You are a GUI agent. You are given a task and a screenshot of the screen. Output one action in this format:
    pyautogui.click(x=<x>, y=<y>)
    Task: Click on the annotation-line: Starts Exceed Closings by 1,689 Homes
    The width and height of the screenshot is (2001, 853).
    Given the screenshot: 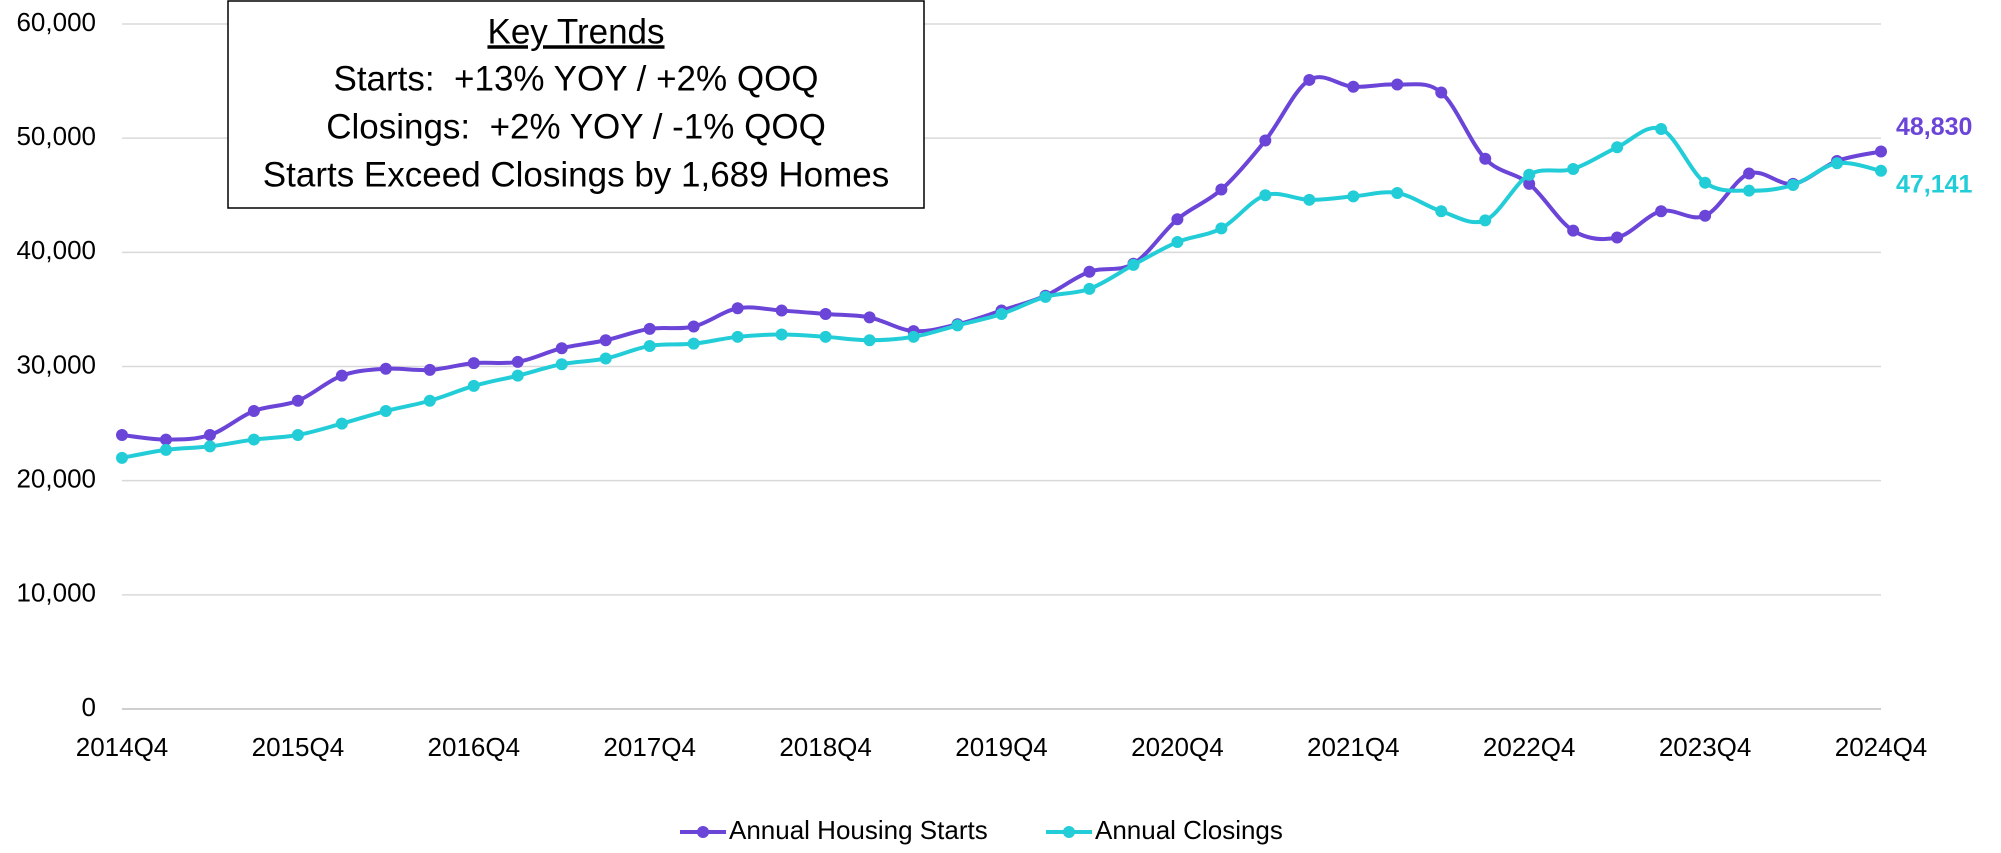 What is the action you would take?
    pyautogui.click(x=576, y=174)
    